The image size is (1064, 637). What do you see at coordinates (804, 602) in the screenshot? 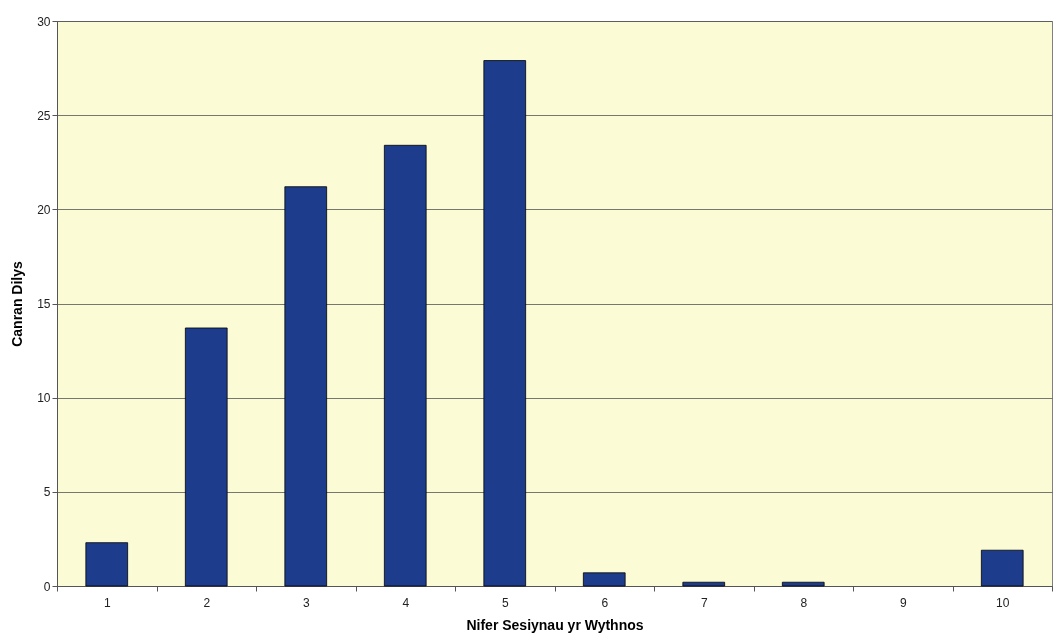
I see `x-tick-label: 8` at bounding box center [804, 602].